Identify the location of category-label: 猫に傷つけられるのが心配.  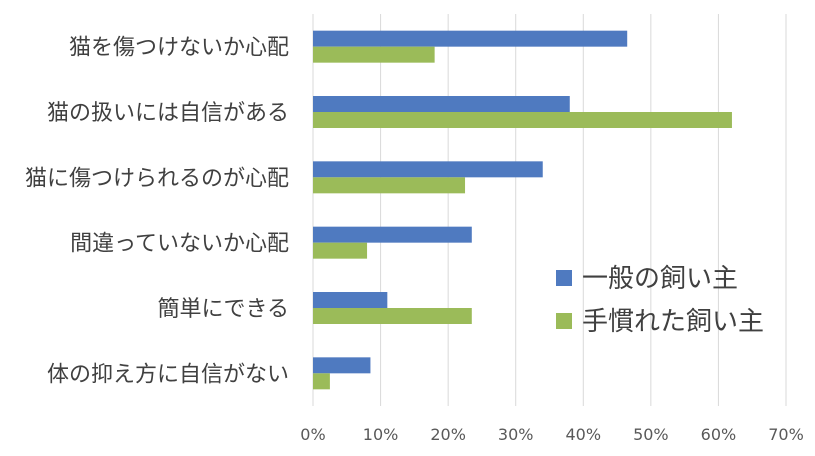
(157, 178).